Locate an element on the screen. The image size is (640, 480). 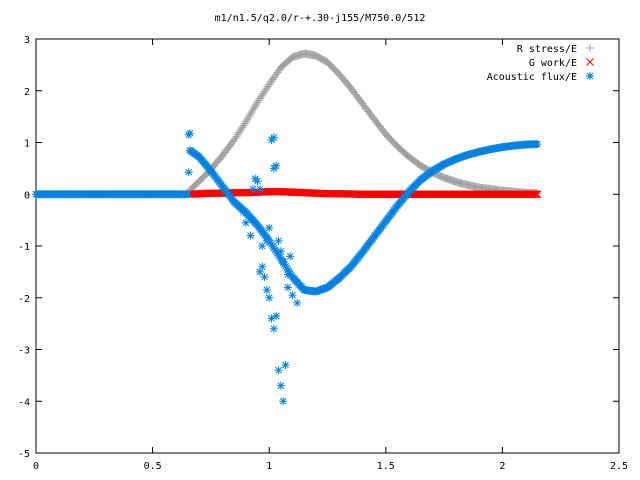
y-tick-label: -3 is located at coordinates (24, 351).